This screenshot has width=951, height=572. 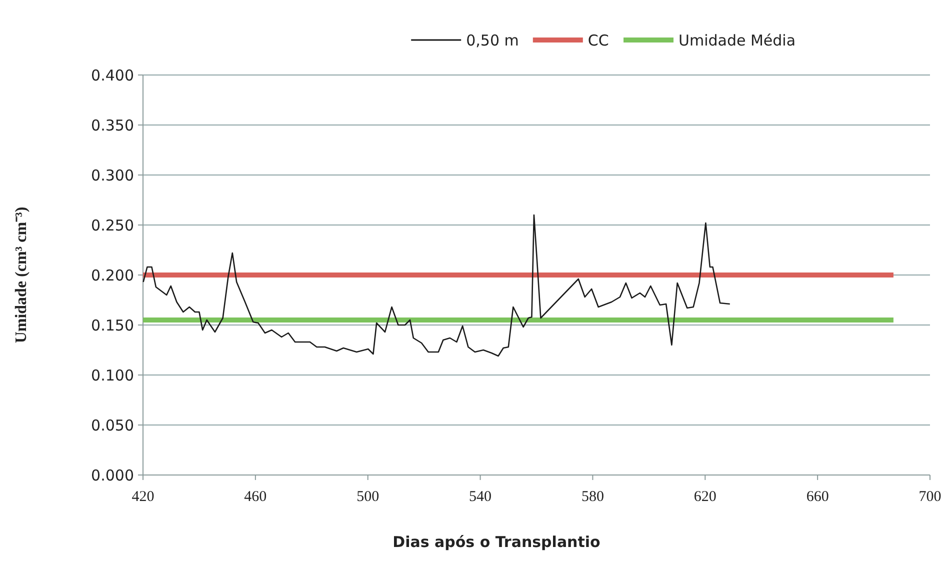 I want to click on y-tick-label: 0.100, so click(x=112, y=375).